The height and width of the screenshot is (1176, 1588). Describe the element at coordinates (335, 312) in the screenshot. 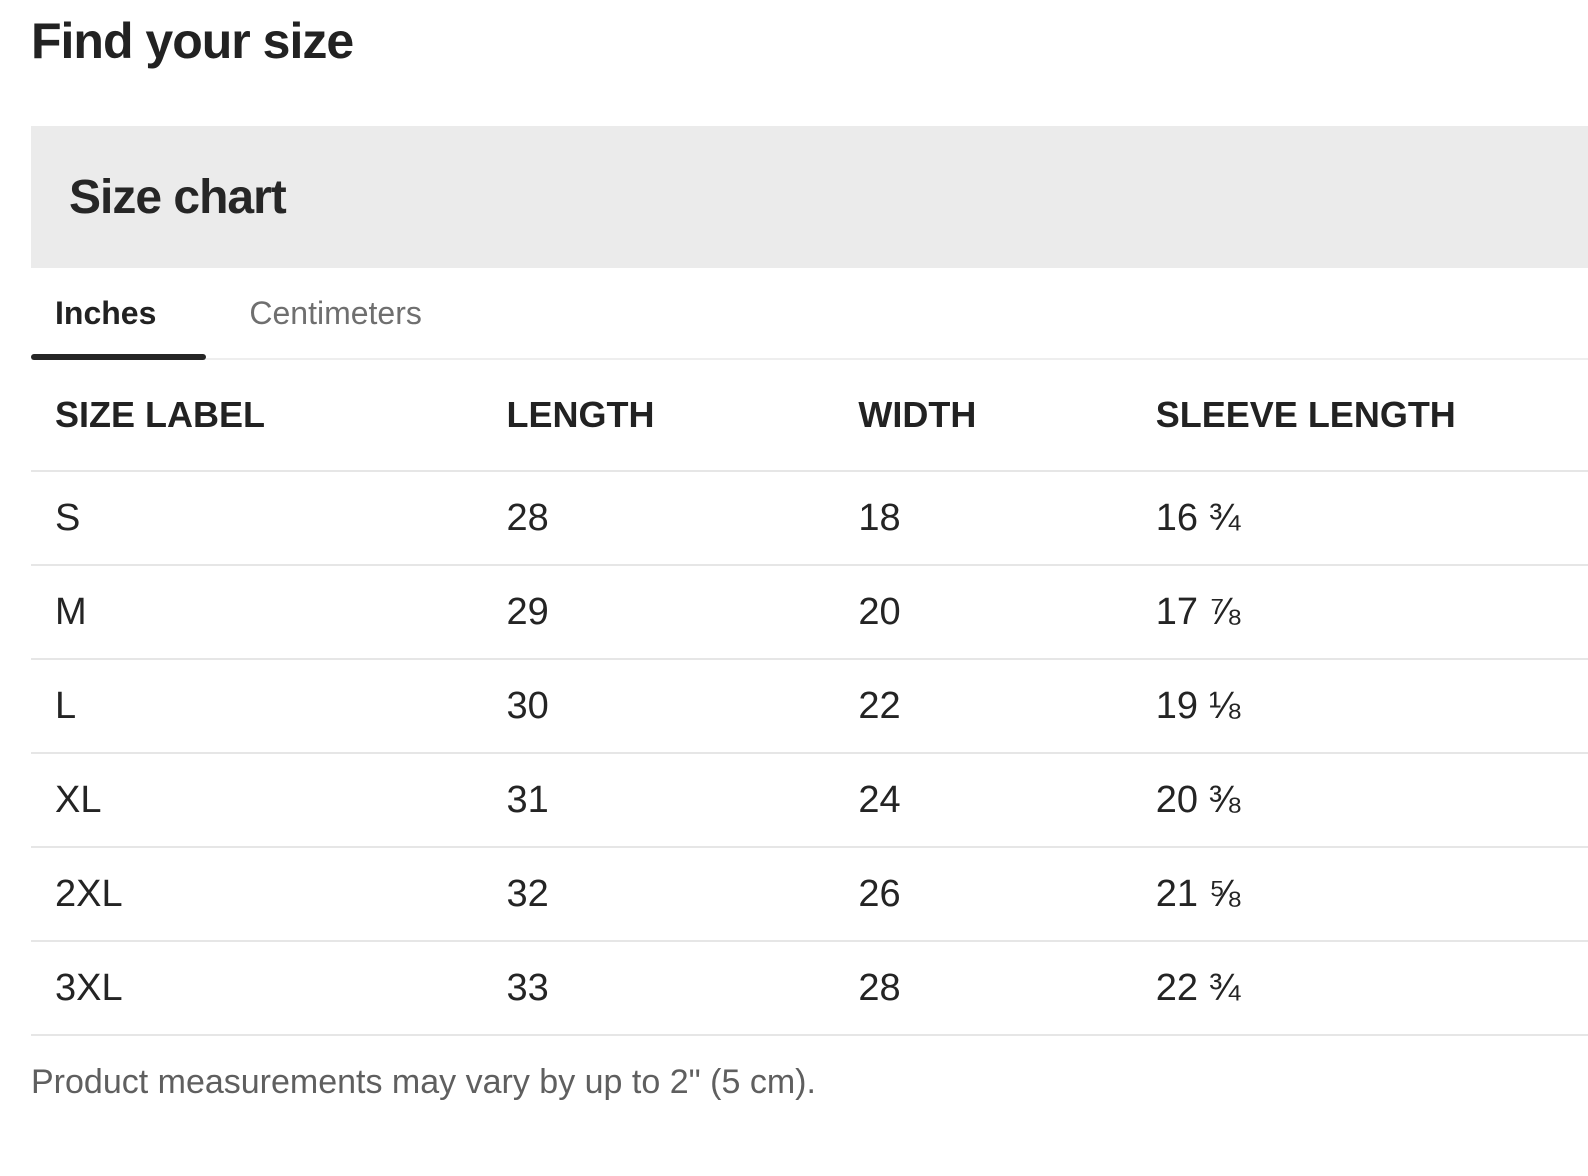

I see `tab-centimeters: Centimeters` at that location.